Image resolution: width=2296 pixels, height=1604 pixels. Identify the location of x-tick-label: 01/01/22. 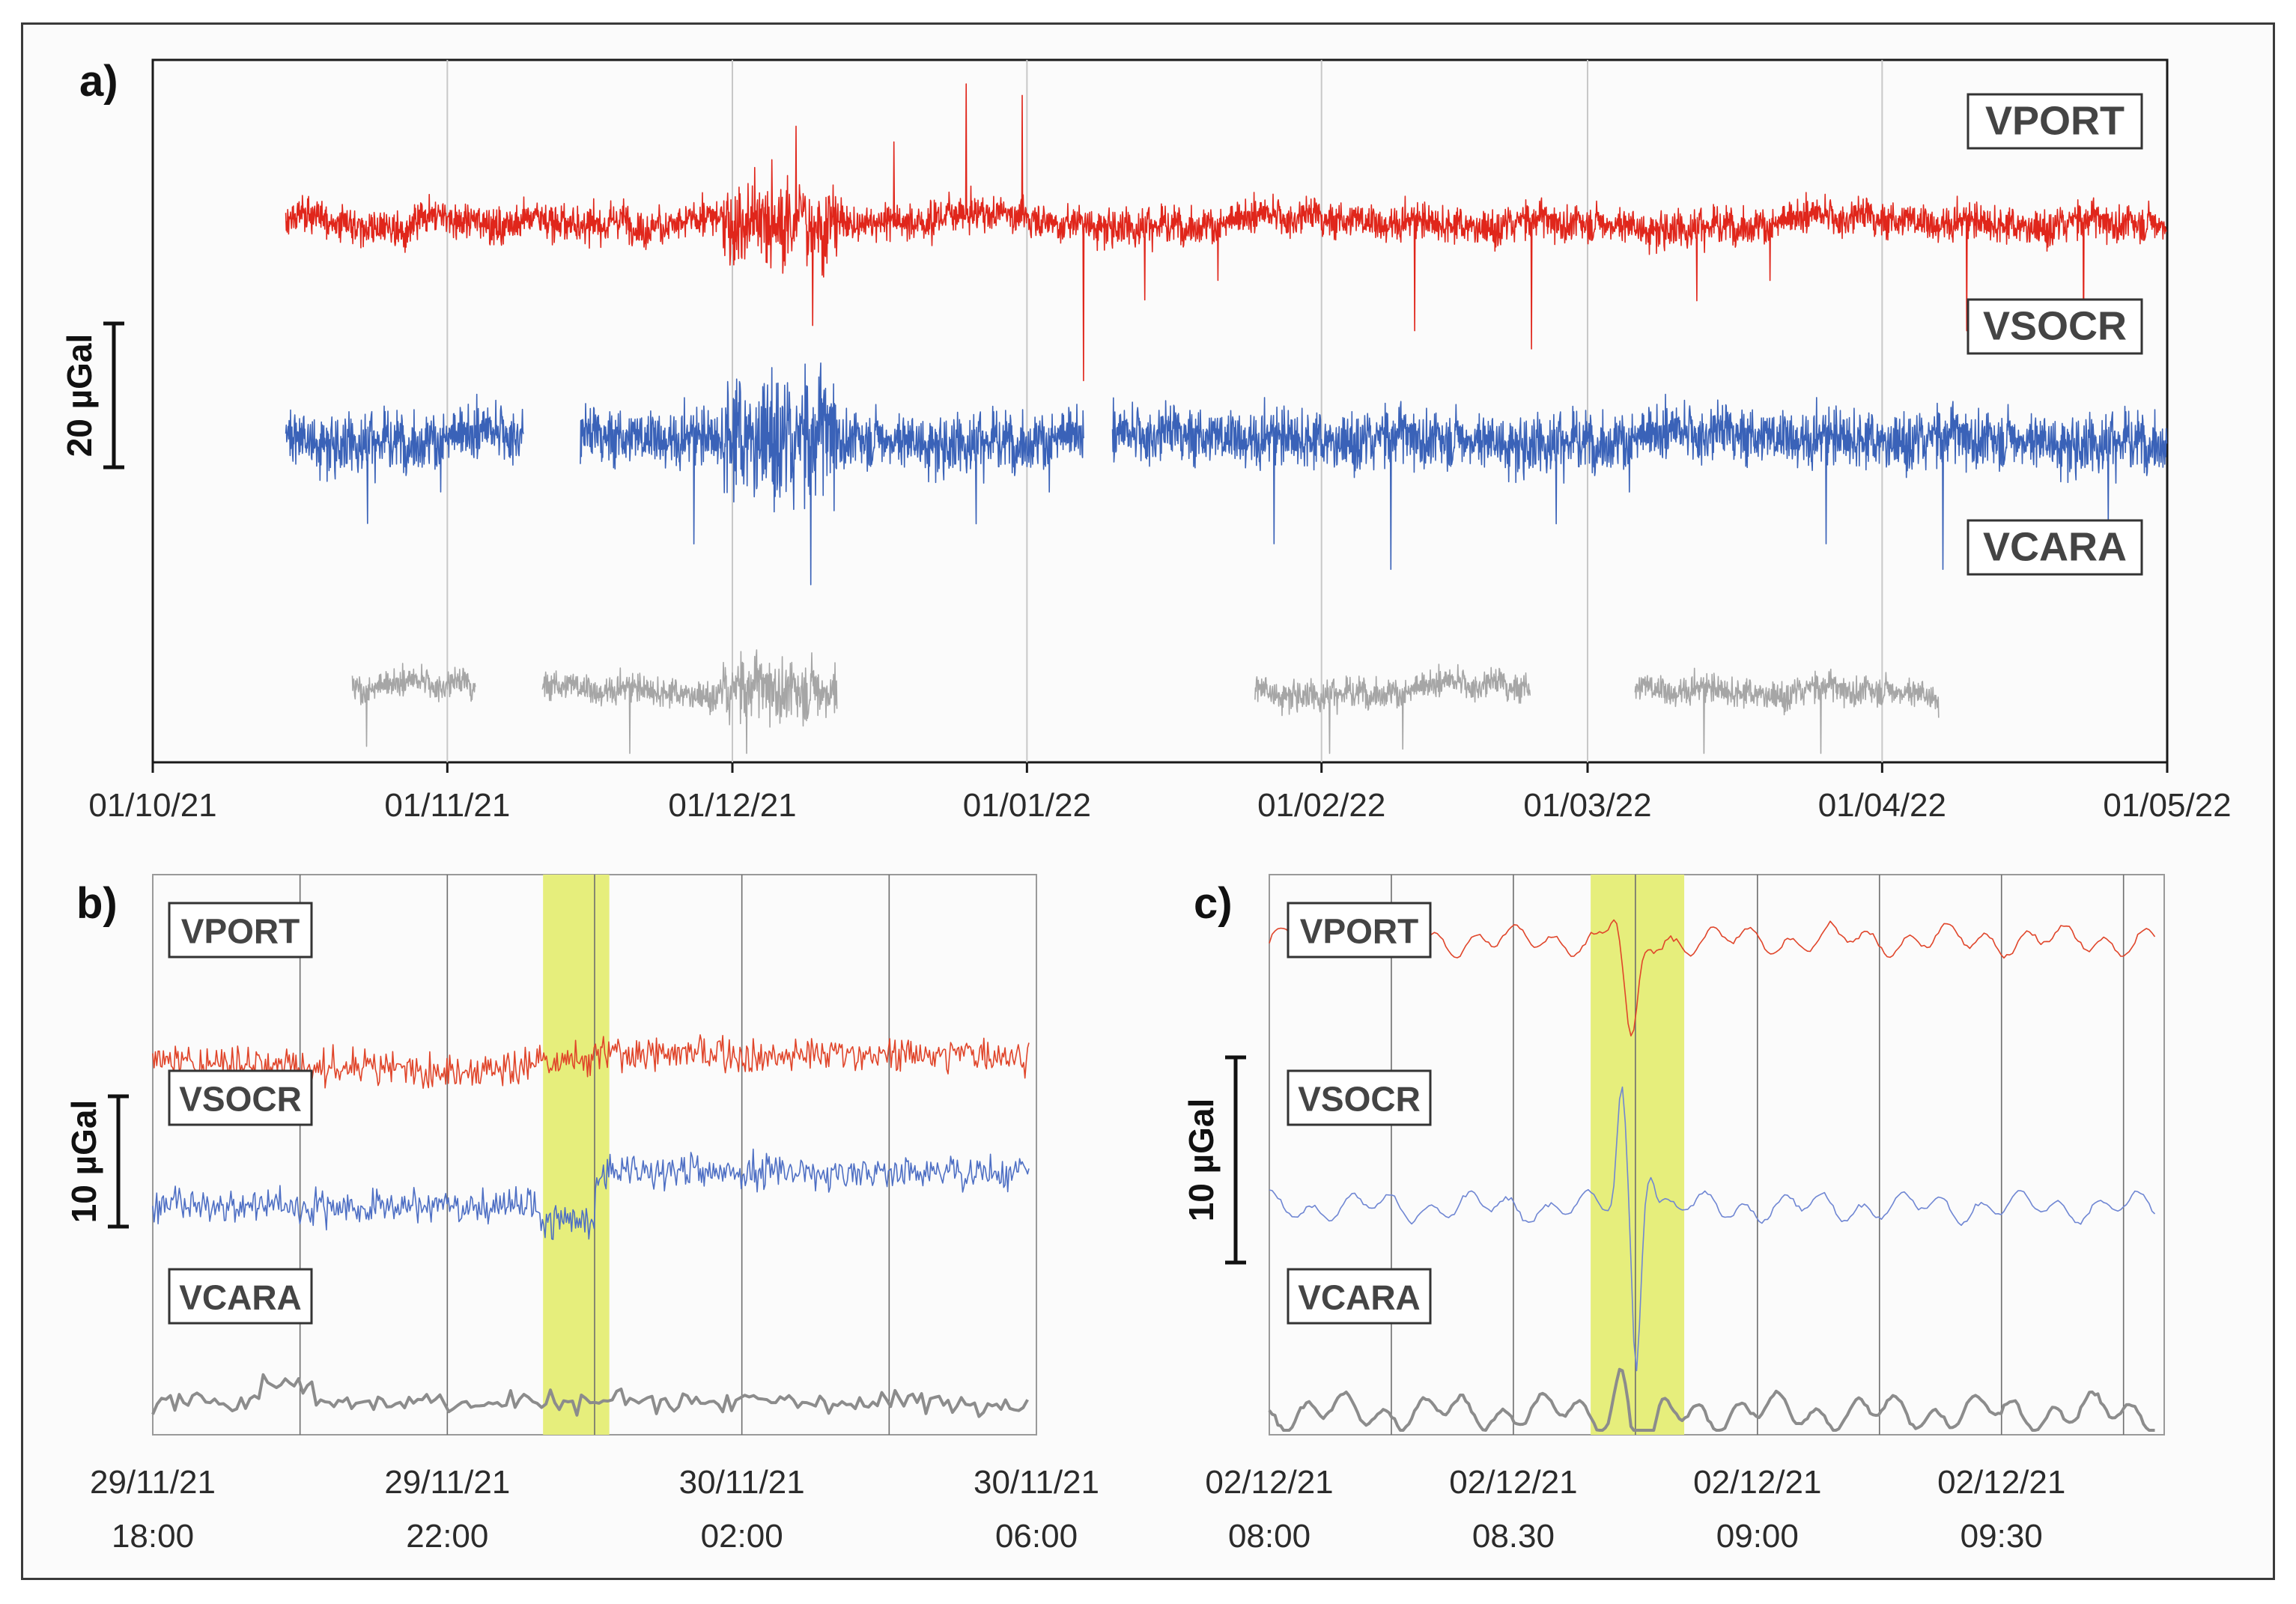
(1027, 805).